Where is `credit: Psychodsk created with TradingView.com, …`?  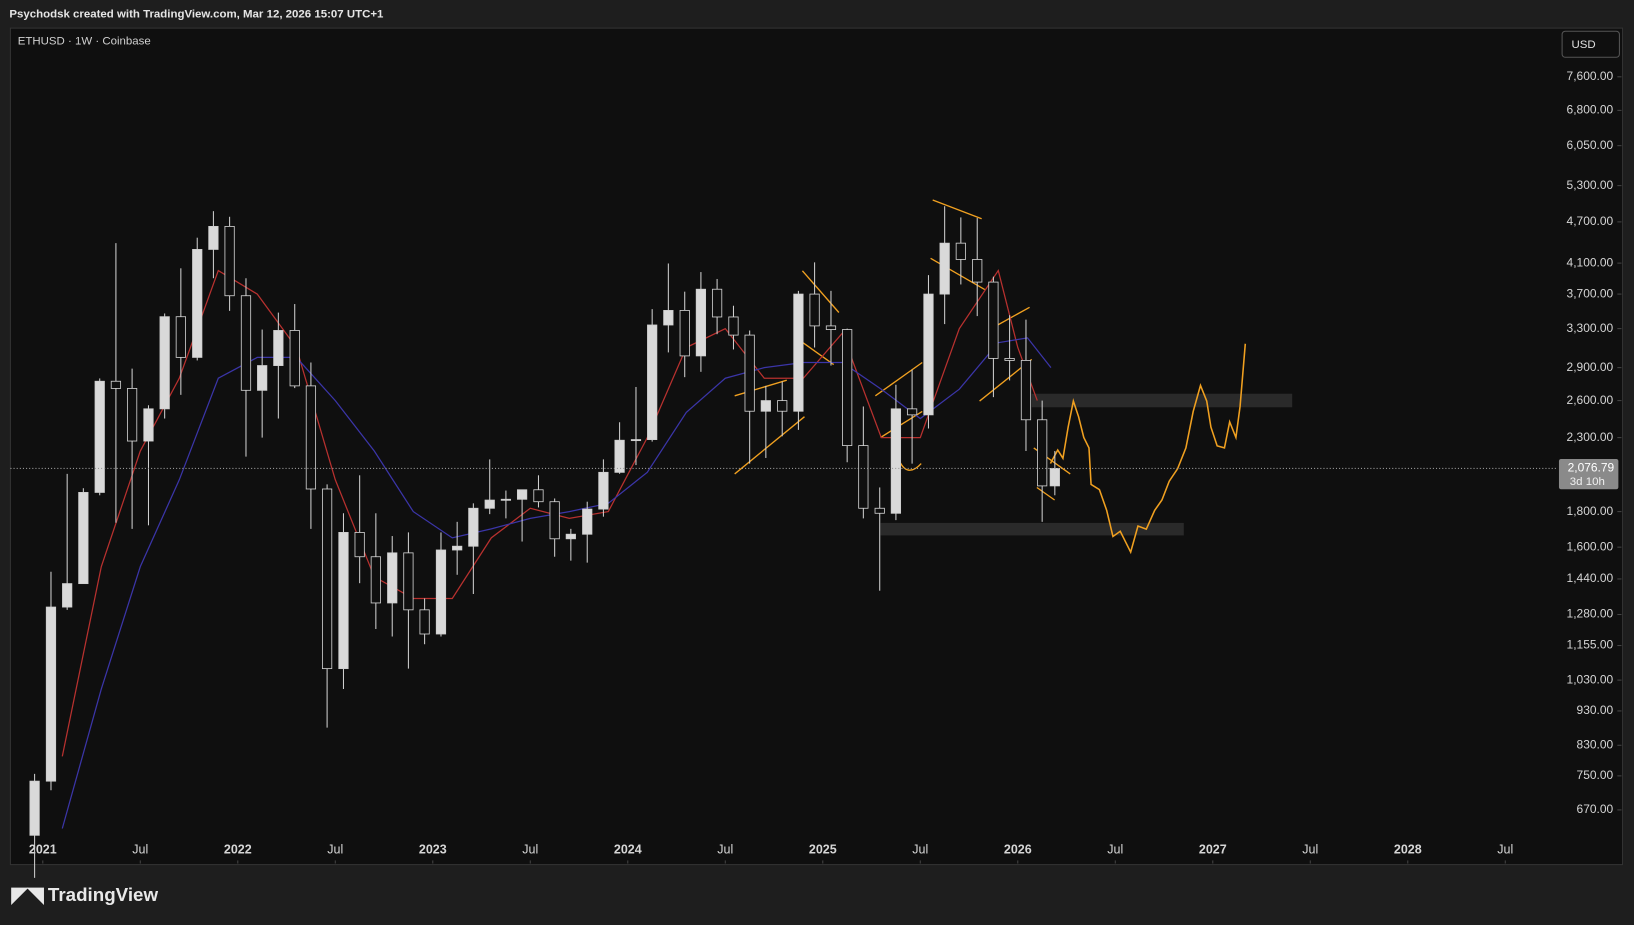 credit: Psychodsk created with TradingView.com, … is located at coordinates (196, 15).